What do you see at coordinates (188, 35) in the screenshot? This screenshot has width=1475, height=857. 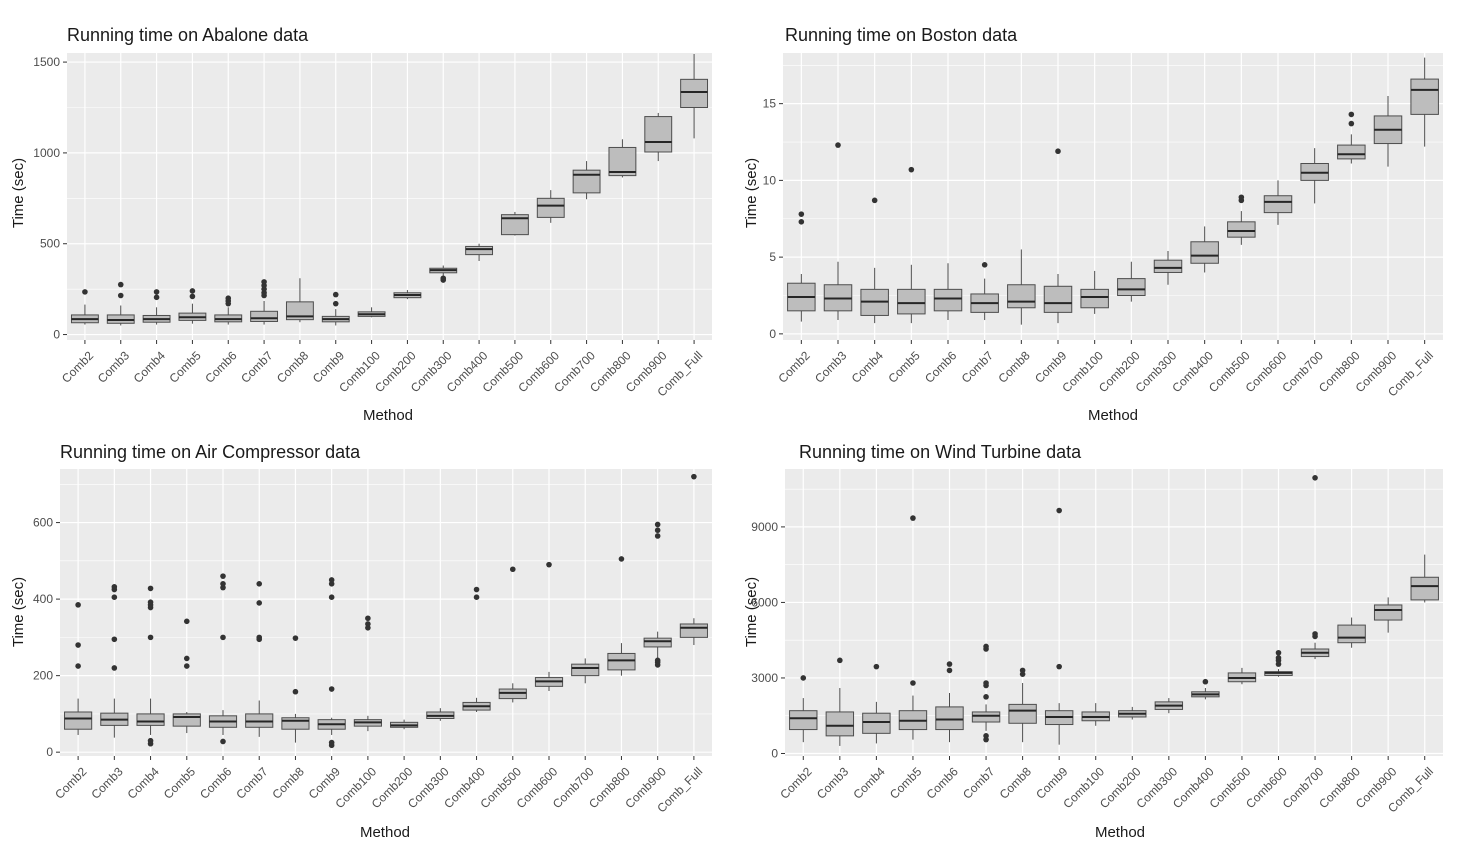 I see `chart-title: Running time on Abalone data` at bounding box center [188, 35].